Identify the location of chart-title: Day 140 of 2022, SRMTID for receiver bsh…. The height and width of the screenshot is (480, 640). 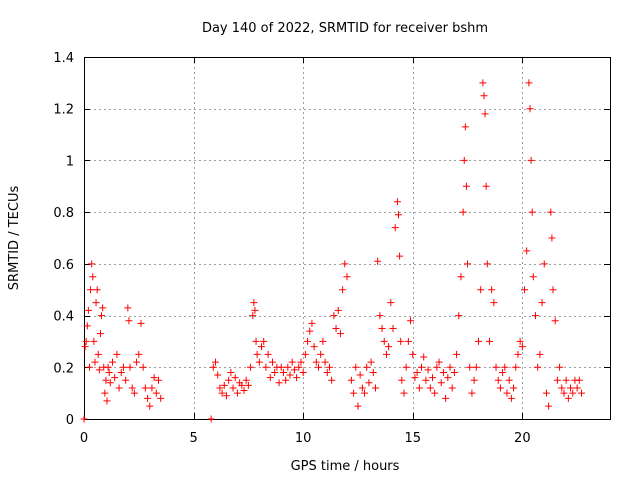
(345, 28).